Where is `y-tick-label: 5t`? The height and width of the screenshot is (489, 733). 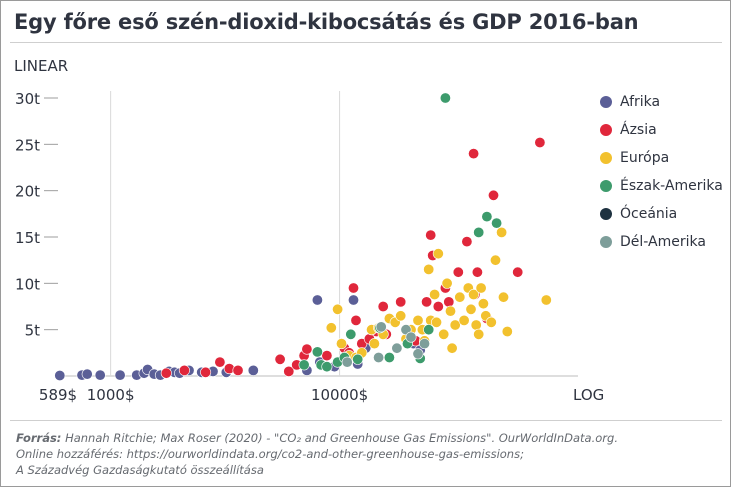
y-tick-label: 5t is located at coordinates (33, 331).